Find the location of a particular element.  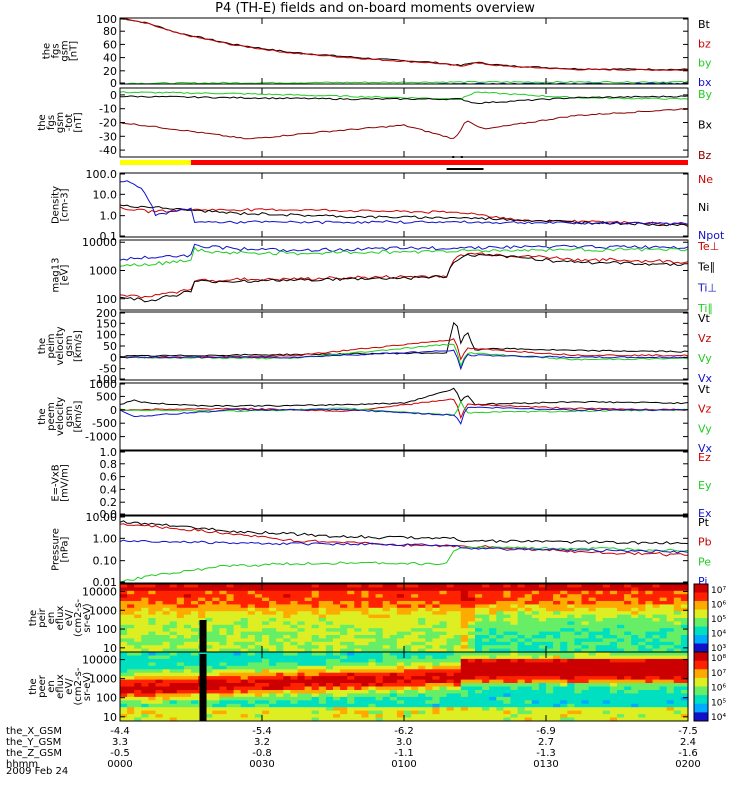

y-tick-label: 10.00 is located at coordinates (102, 517).